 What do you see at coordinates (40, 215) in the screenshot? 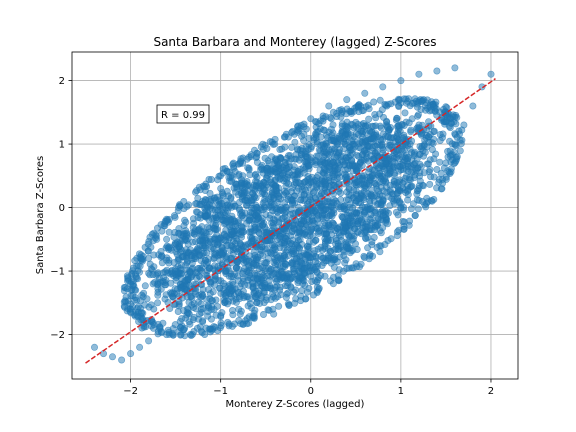
I see `y-axis-label: Santa Barbara Z-Scores` at bounding box center [40, 215].